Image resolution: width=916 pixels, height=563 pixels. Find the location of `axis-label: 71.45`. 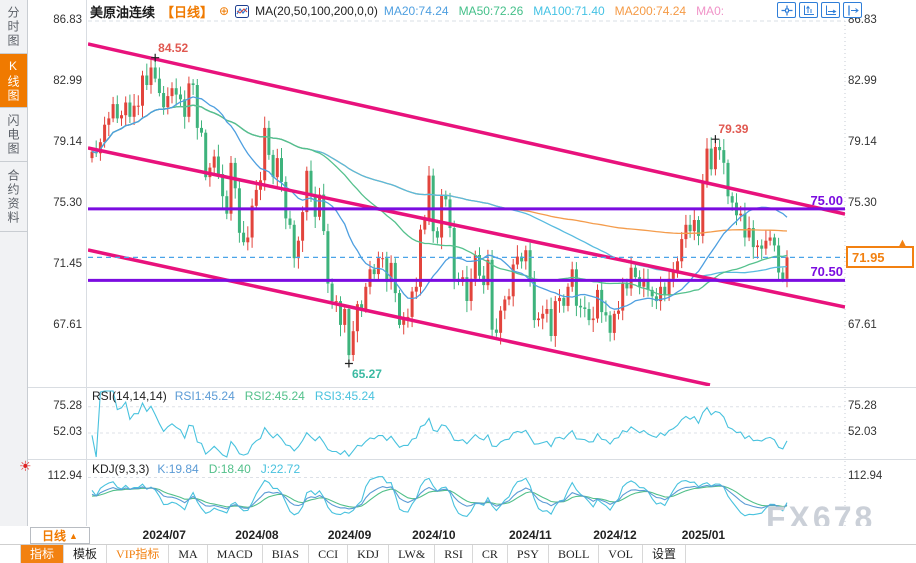

axis-label: 71.45 is located at coordinates (67, 264).